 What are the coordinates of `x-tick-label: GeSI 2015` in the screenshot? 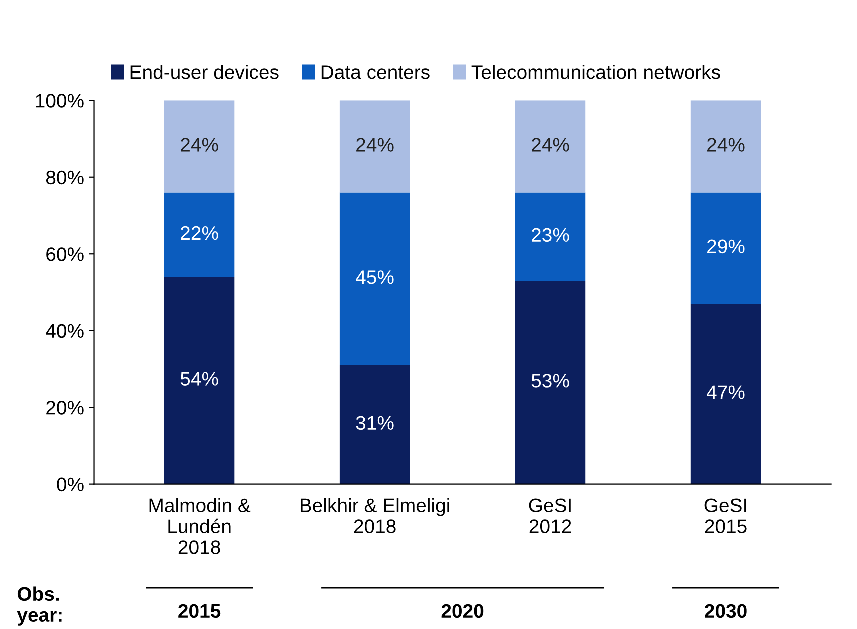 It's located at (725, 516).